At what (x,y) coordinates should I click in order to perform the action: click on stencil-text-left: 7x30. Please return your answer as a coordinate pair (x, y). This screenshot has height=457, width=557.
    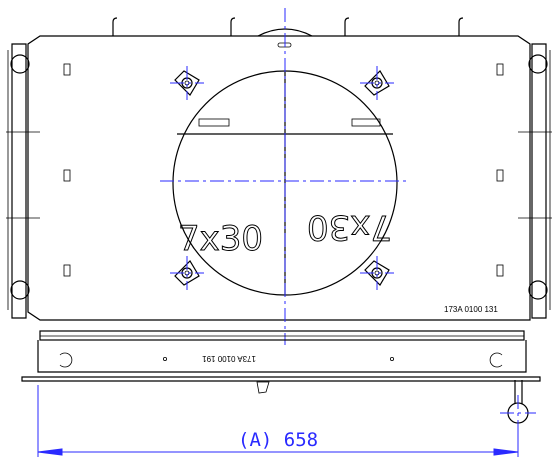
    Looking at the image, I should click on (220, 239).